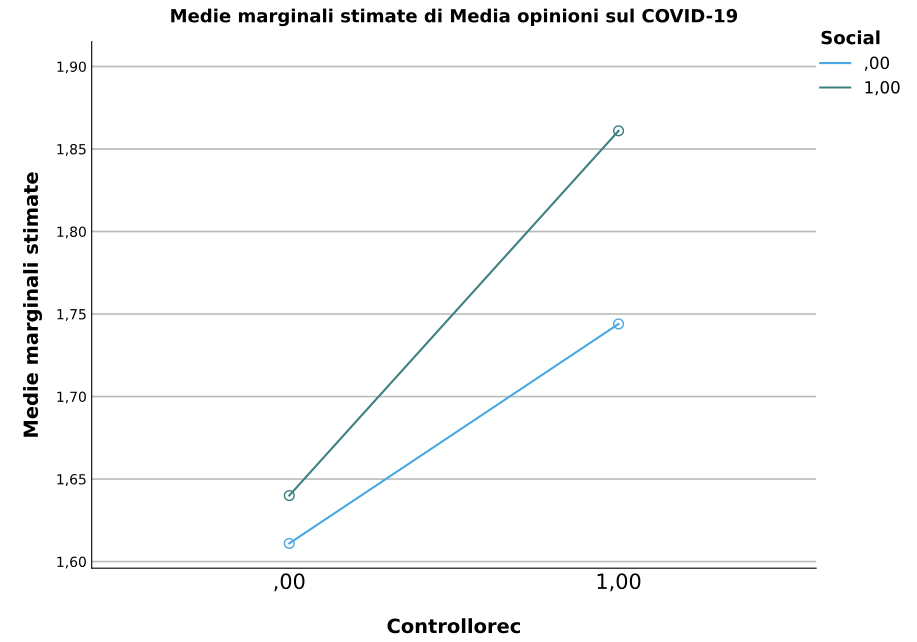  Describe the element at coordinates (71, 67) in the screenshot. I see `y-tick-label: 1,90` at that location.